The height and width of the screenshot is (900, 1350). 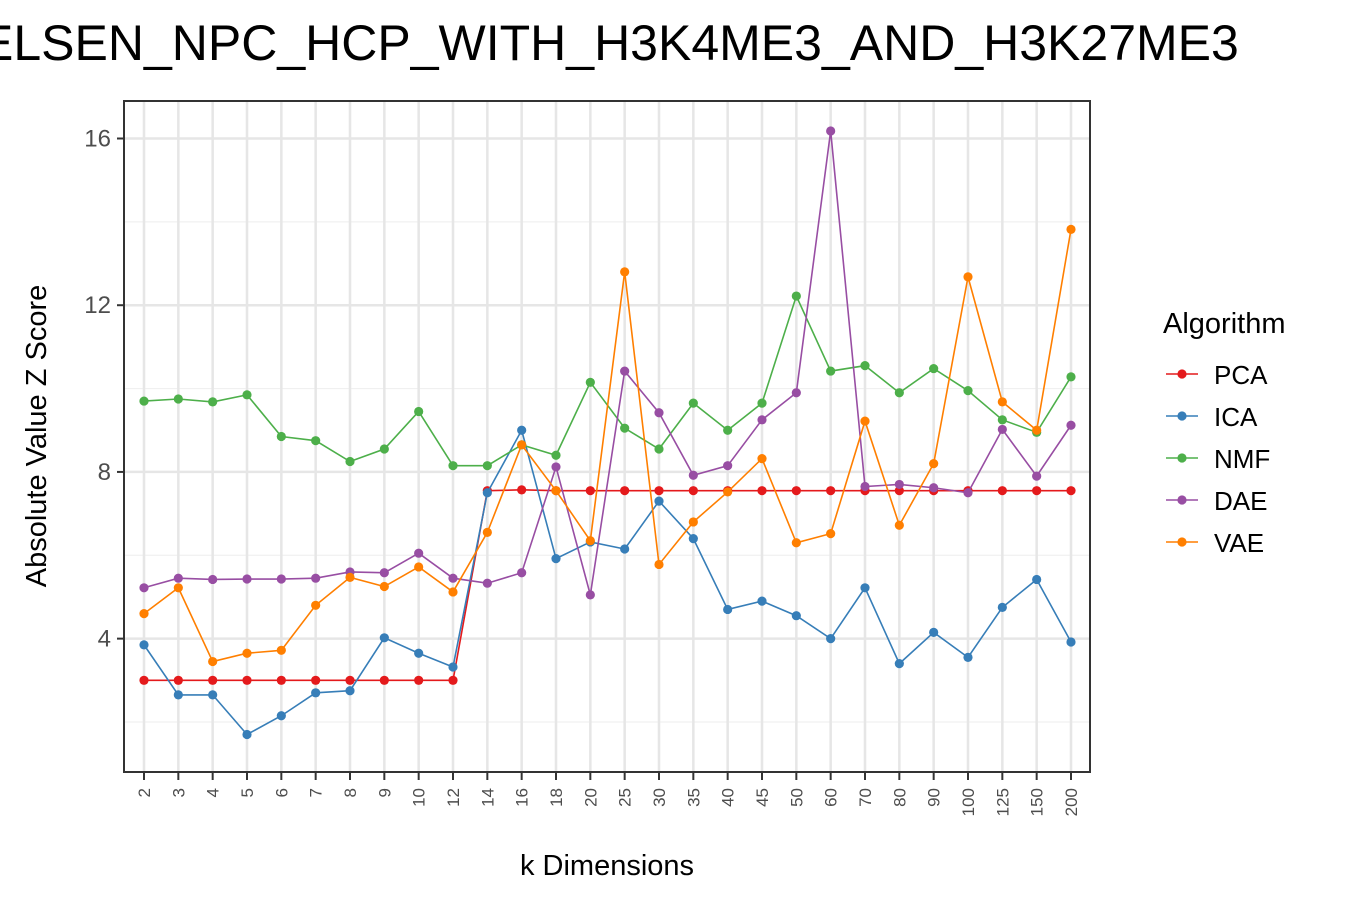 What do you see at coordinates (1224, 324) in the screenshot?
I see `legend-title: Algorithm` at bounding box center [1224, 324].